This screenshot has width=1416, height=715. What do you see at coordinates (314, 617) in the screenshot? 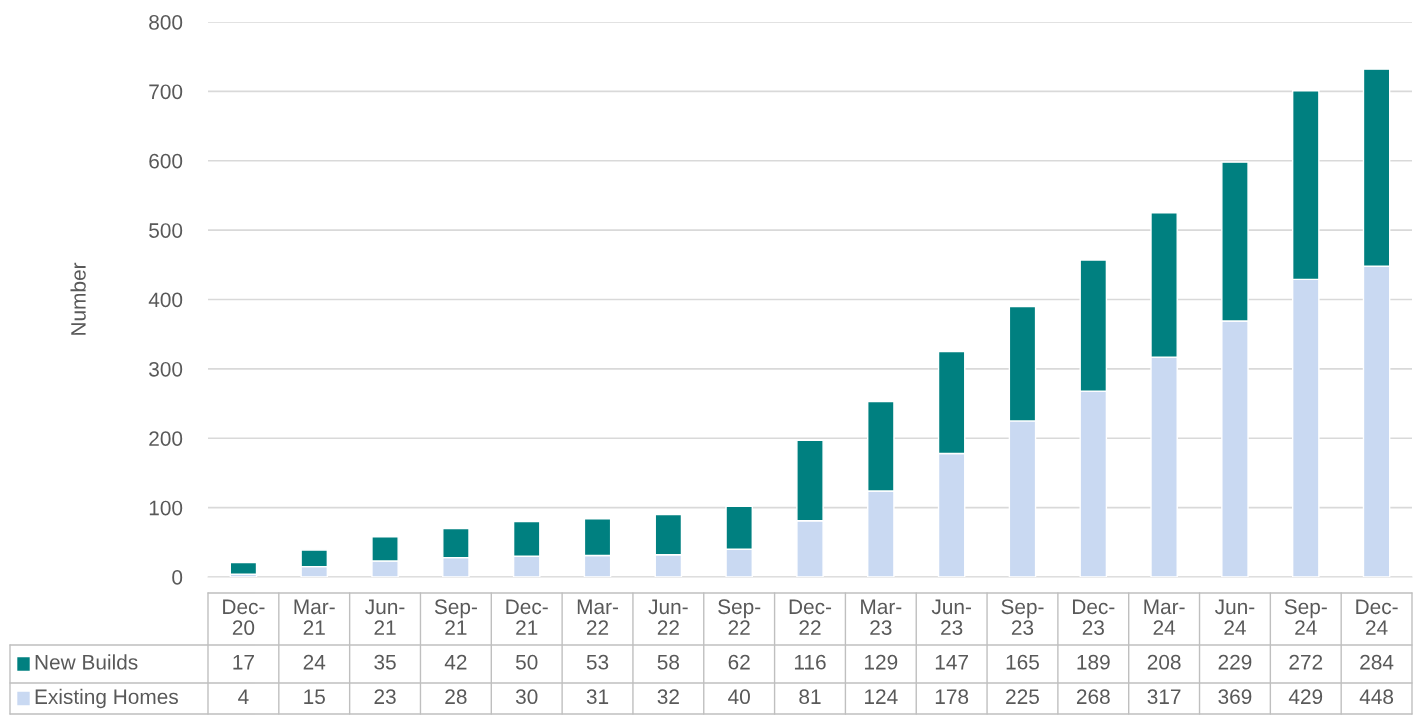
I see `x-tick-label: Mar- 21` at bounding box center [314, 617].